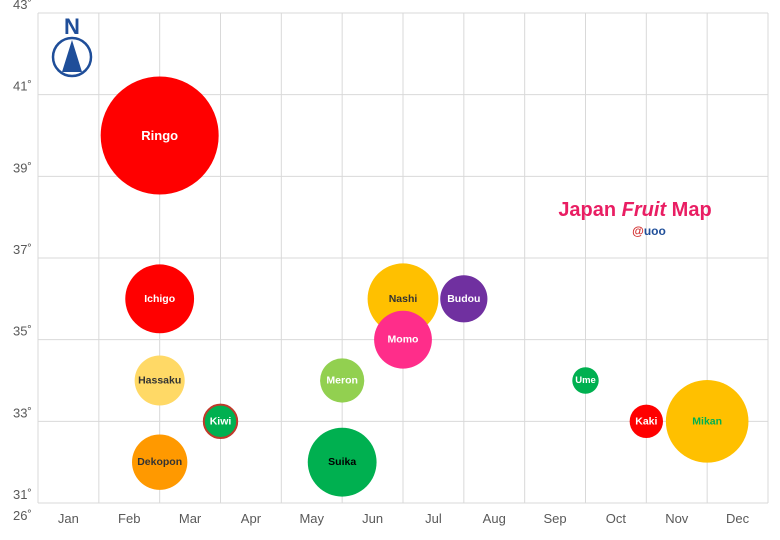 The image size is (780, 540). I want to click on bubble-mikan: Mikan, so click(707, 421).